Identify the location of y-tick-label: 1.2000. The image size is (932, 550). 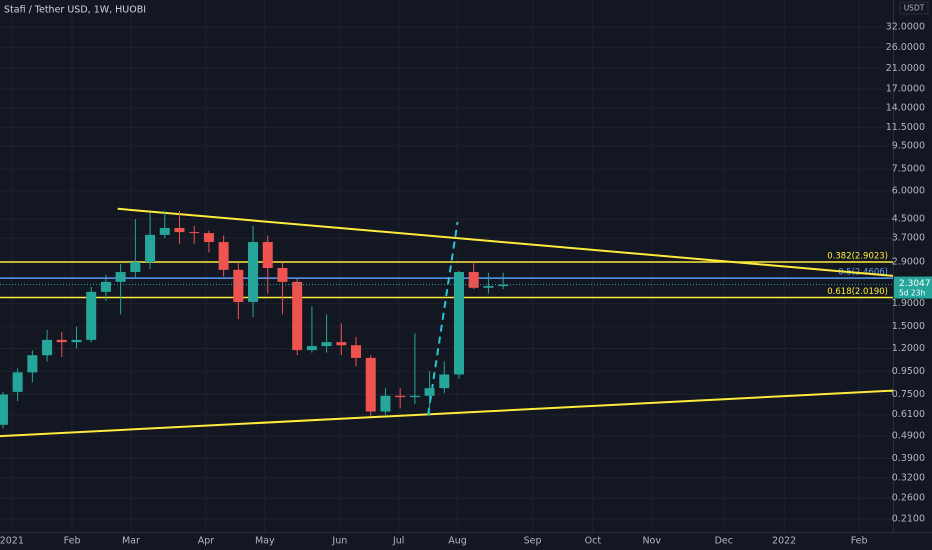
(908, 348).